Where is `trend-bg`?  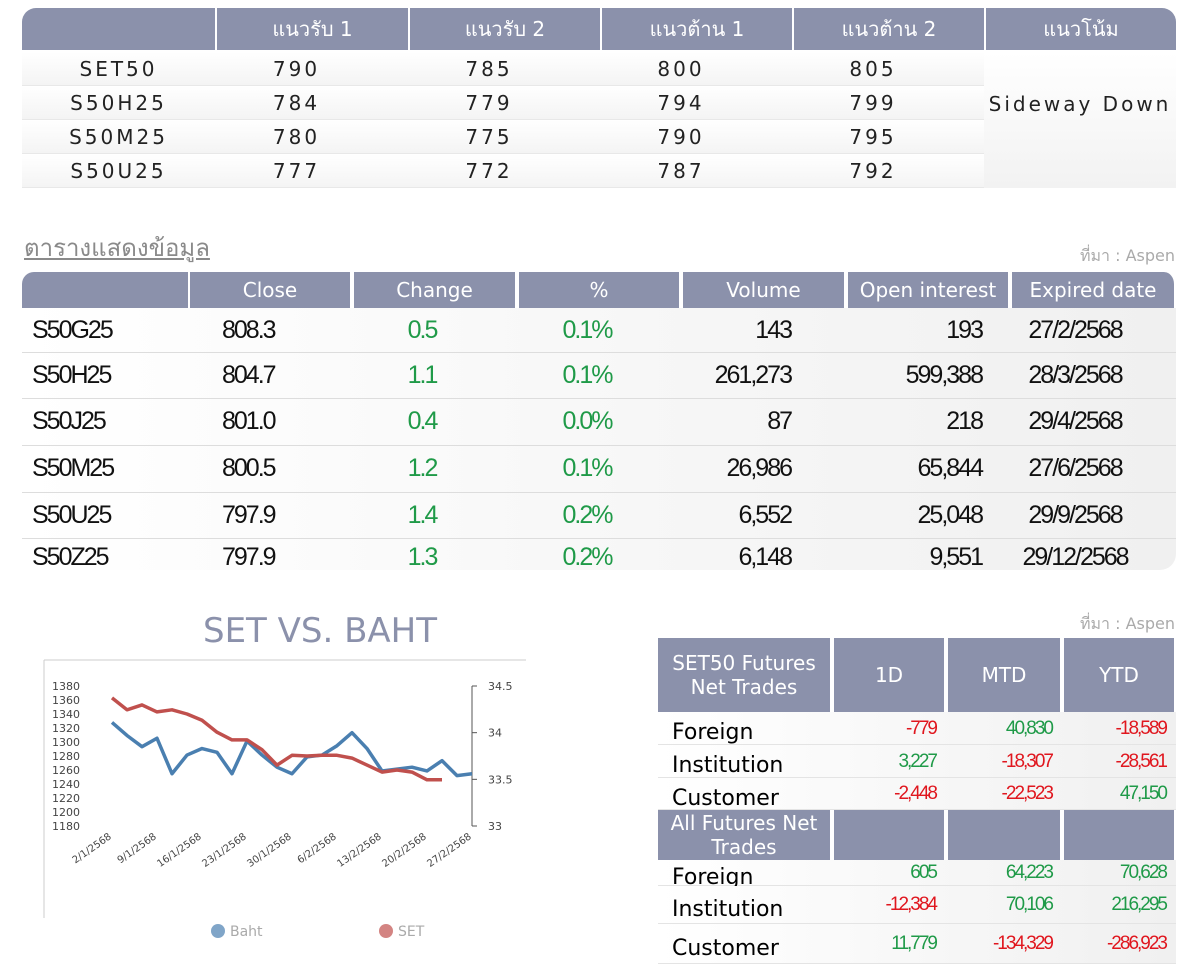 trend-bg is located at coordinates (1080, 120).